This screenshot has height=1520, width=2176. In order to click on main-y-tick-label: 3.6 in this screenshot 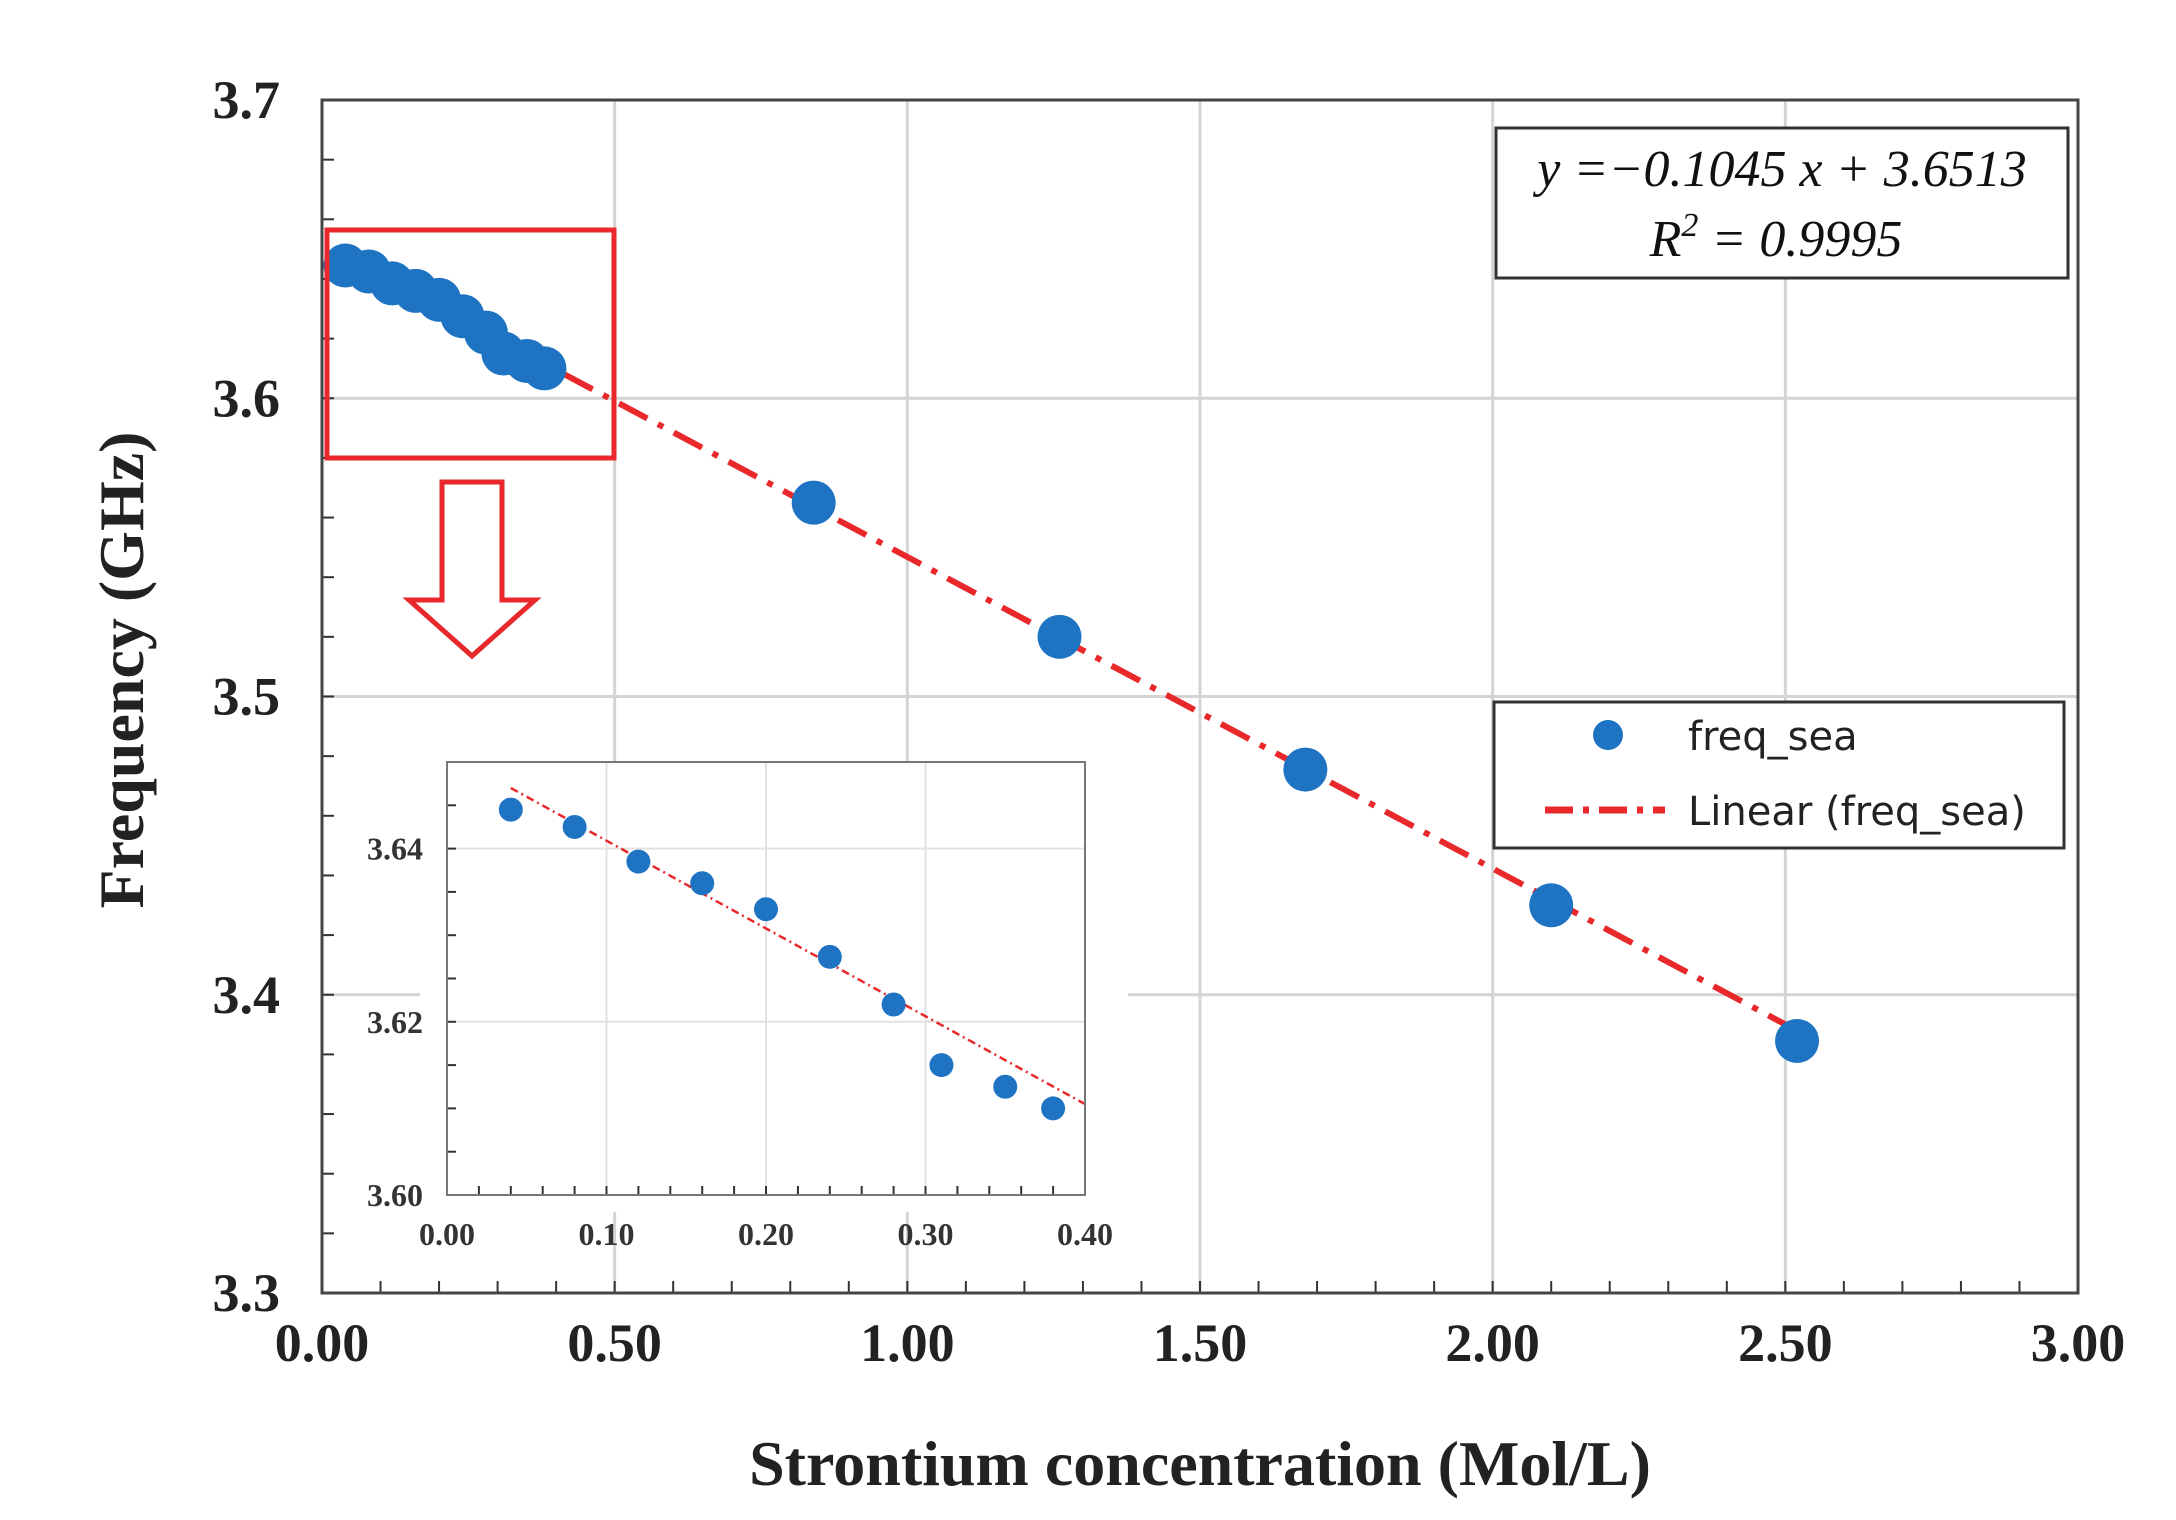, I will do `click(247, 398)`.